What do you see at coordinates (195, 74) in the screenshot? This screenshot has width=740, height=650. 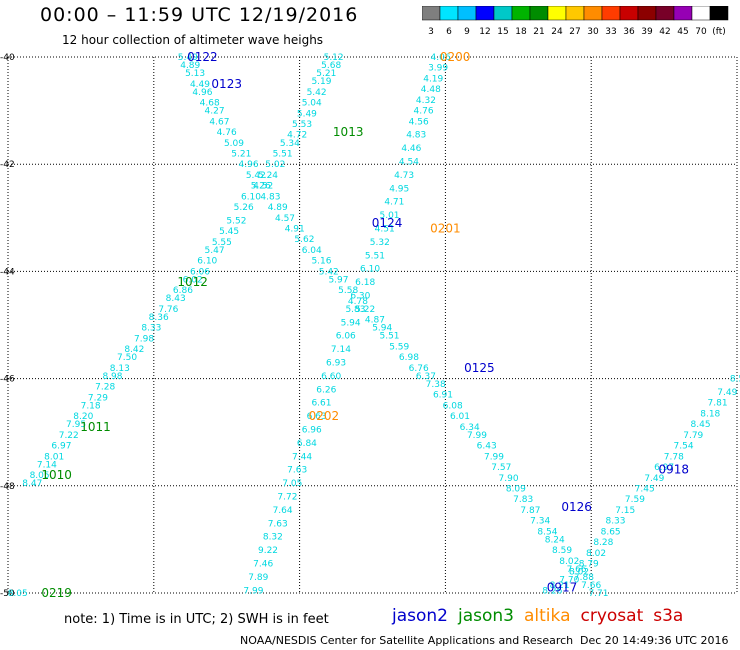 I see `wave-height-value: 5.13` at bounding box center [195, 74].